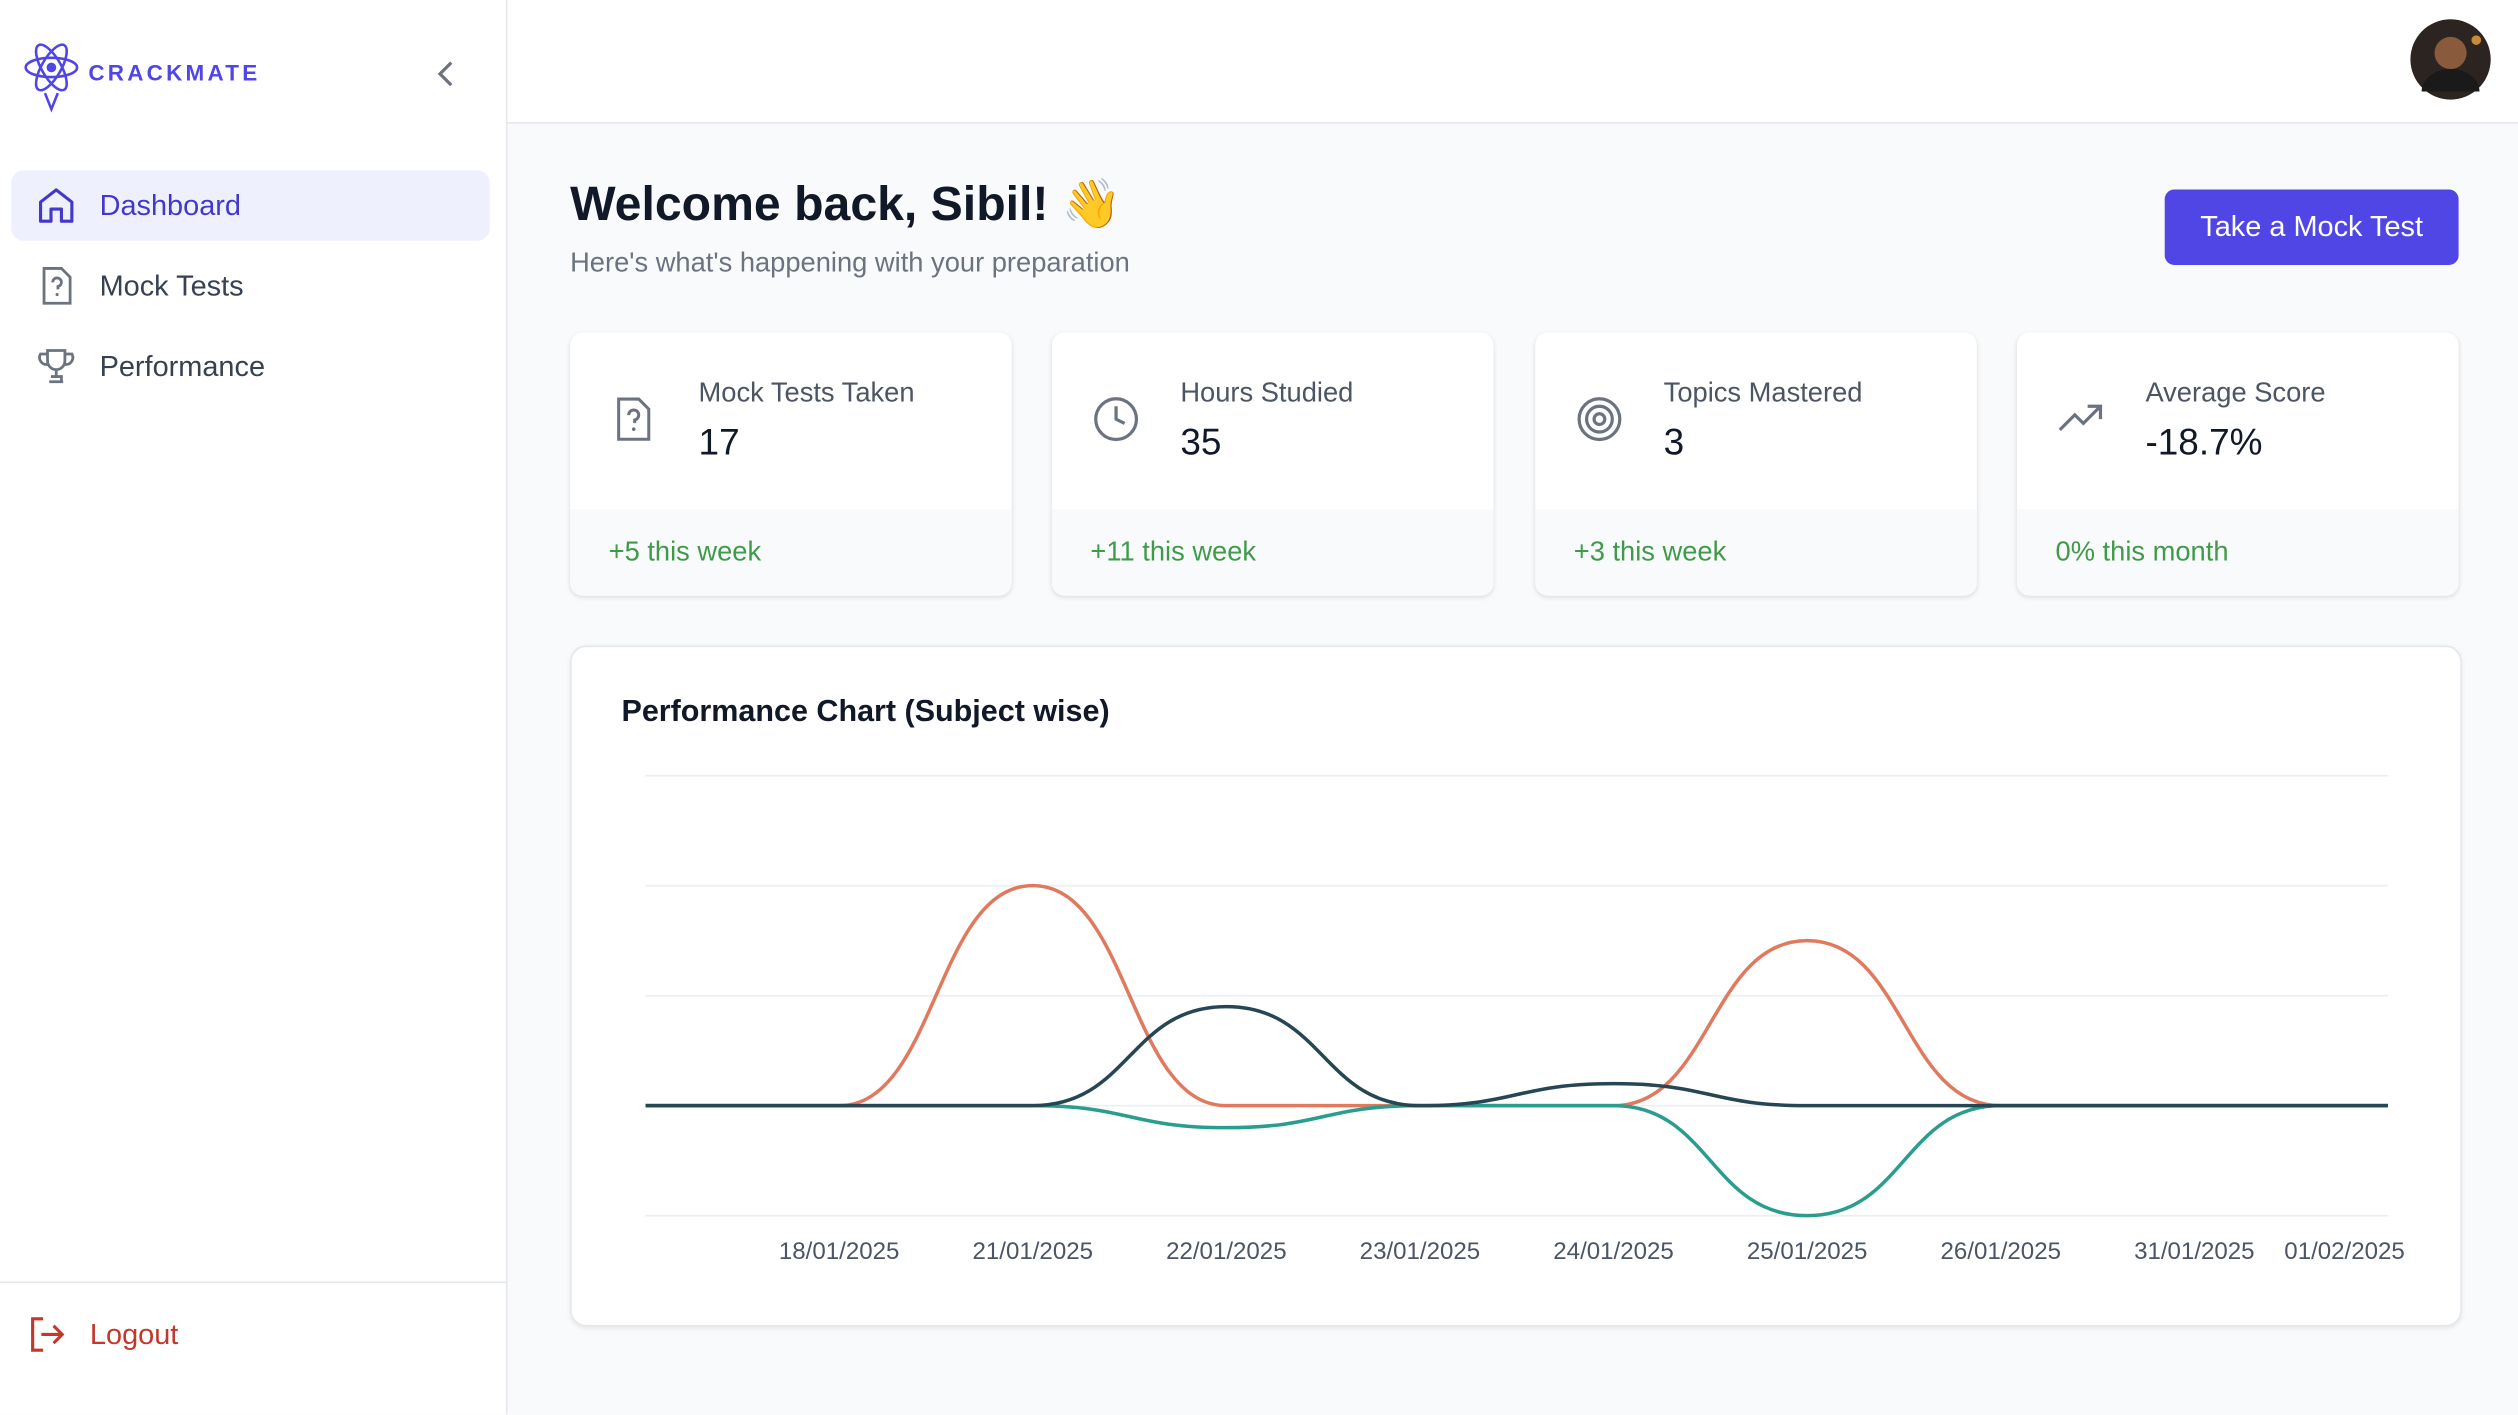  What do you see at coordinates (250, 286) in the screenshot?
I see `nav-item: Mock Tests` at bounding box center [250, 286].